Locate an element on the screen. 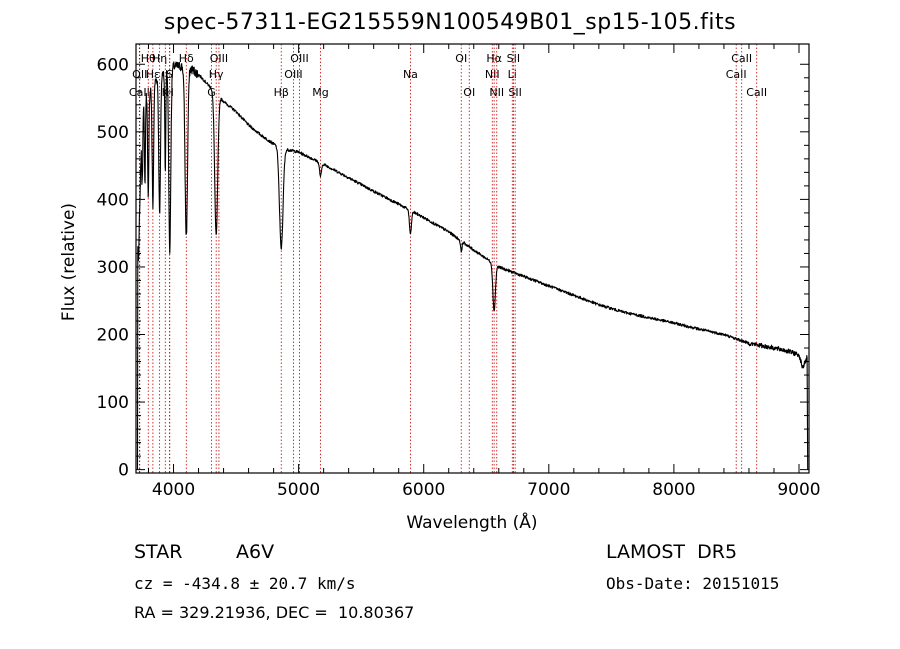 The width and height of the screenshot is (900, 649). line-marker-label: Hβ is located at coordinates (281, 92).